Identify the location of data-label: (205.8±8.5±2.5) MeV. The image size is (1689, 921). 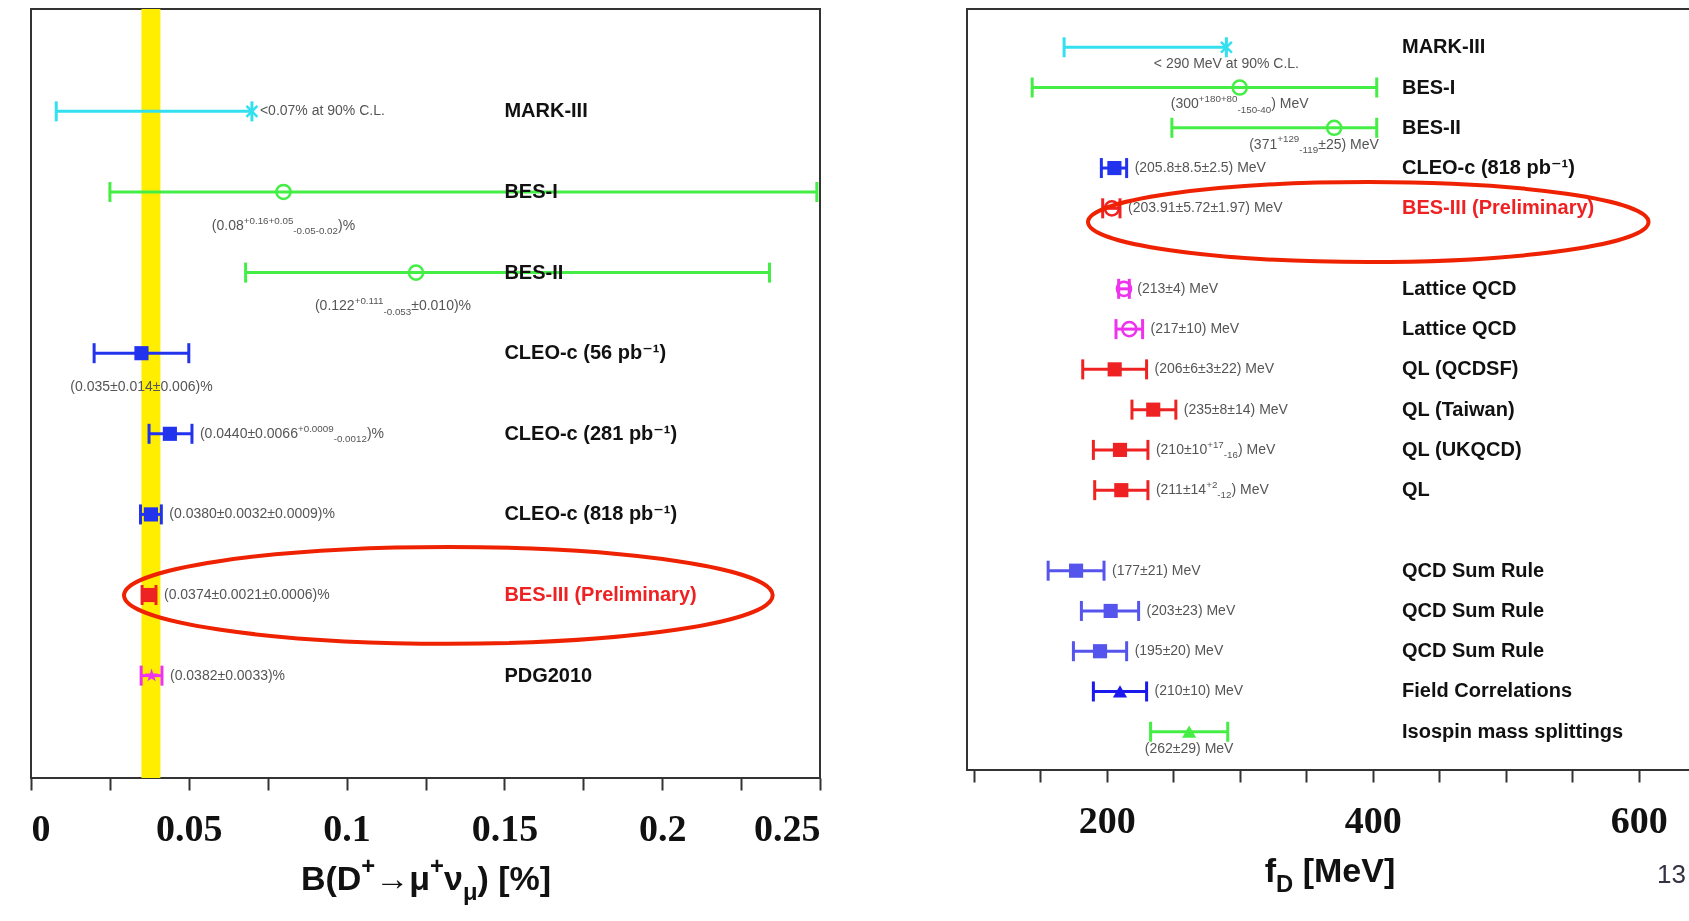
(1200, 167).